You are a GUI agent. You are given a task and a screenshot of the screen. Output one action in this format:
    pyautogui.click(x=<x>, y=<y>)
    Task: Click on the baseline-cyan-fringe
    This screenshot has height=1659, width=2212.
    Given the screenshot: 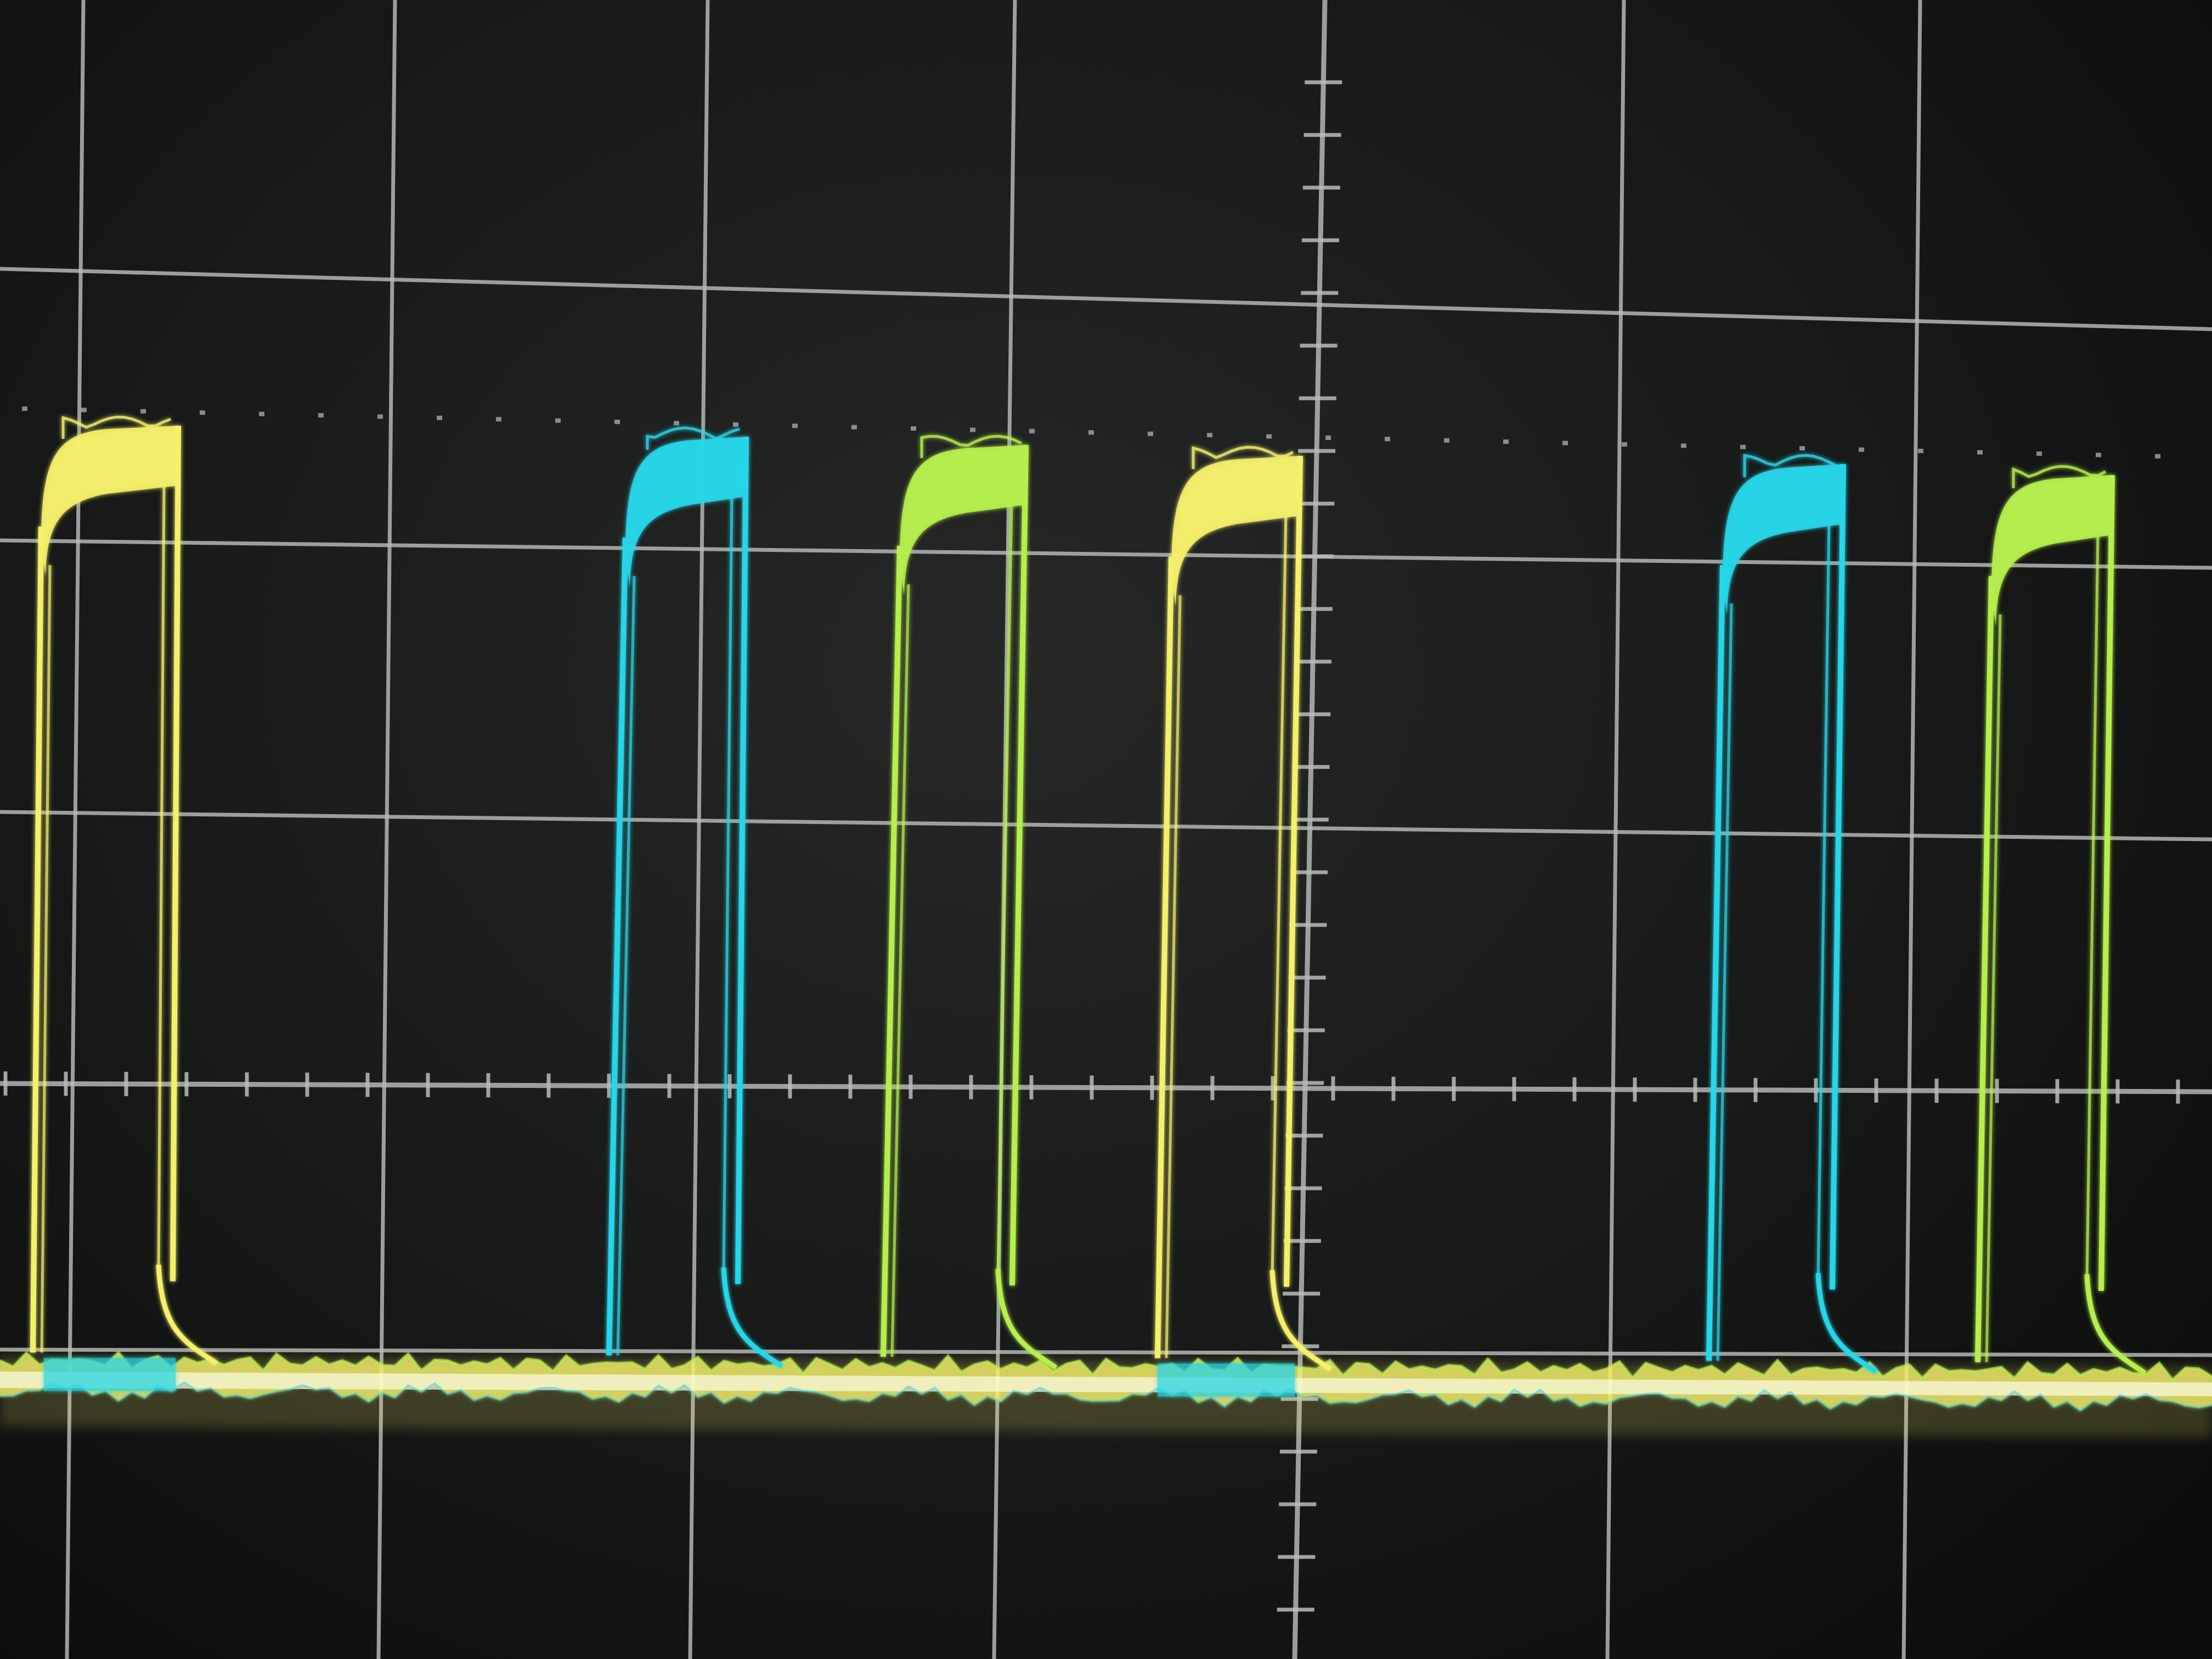 What is the action you would take?
    pyautogui.click(x=1106, y=1396)
    